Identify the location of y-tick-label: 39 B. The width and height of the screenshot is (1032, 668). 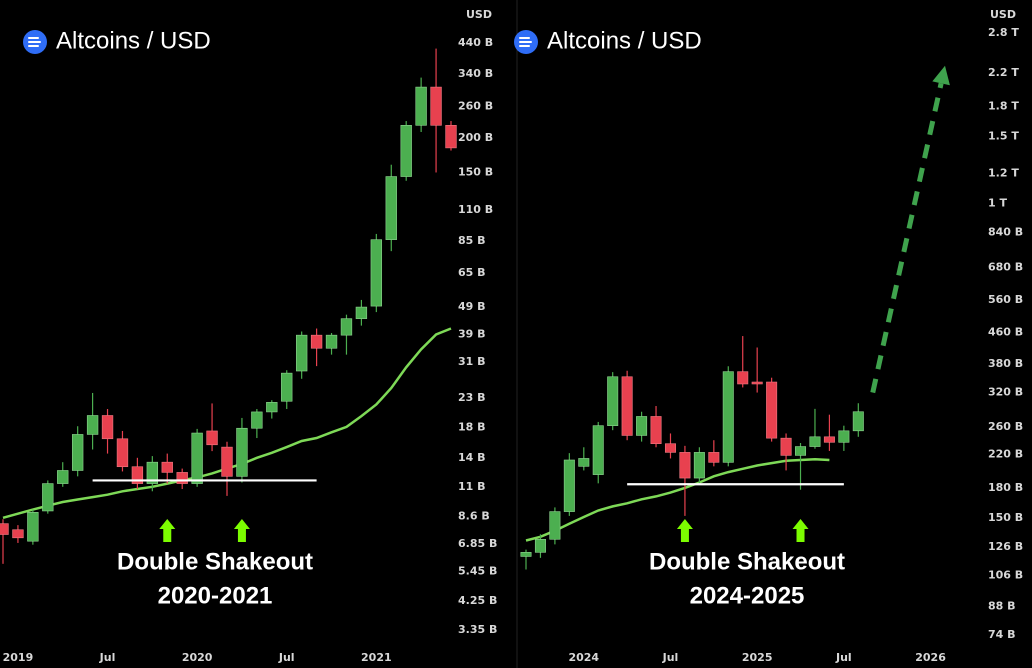
(472, 334).